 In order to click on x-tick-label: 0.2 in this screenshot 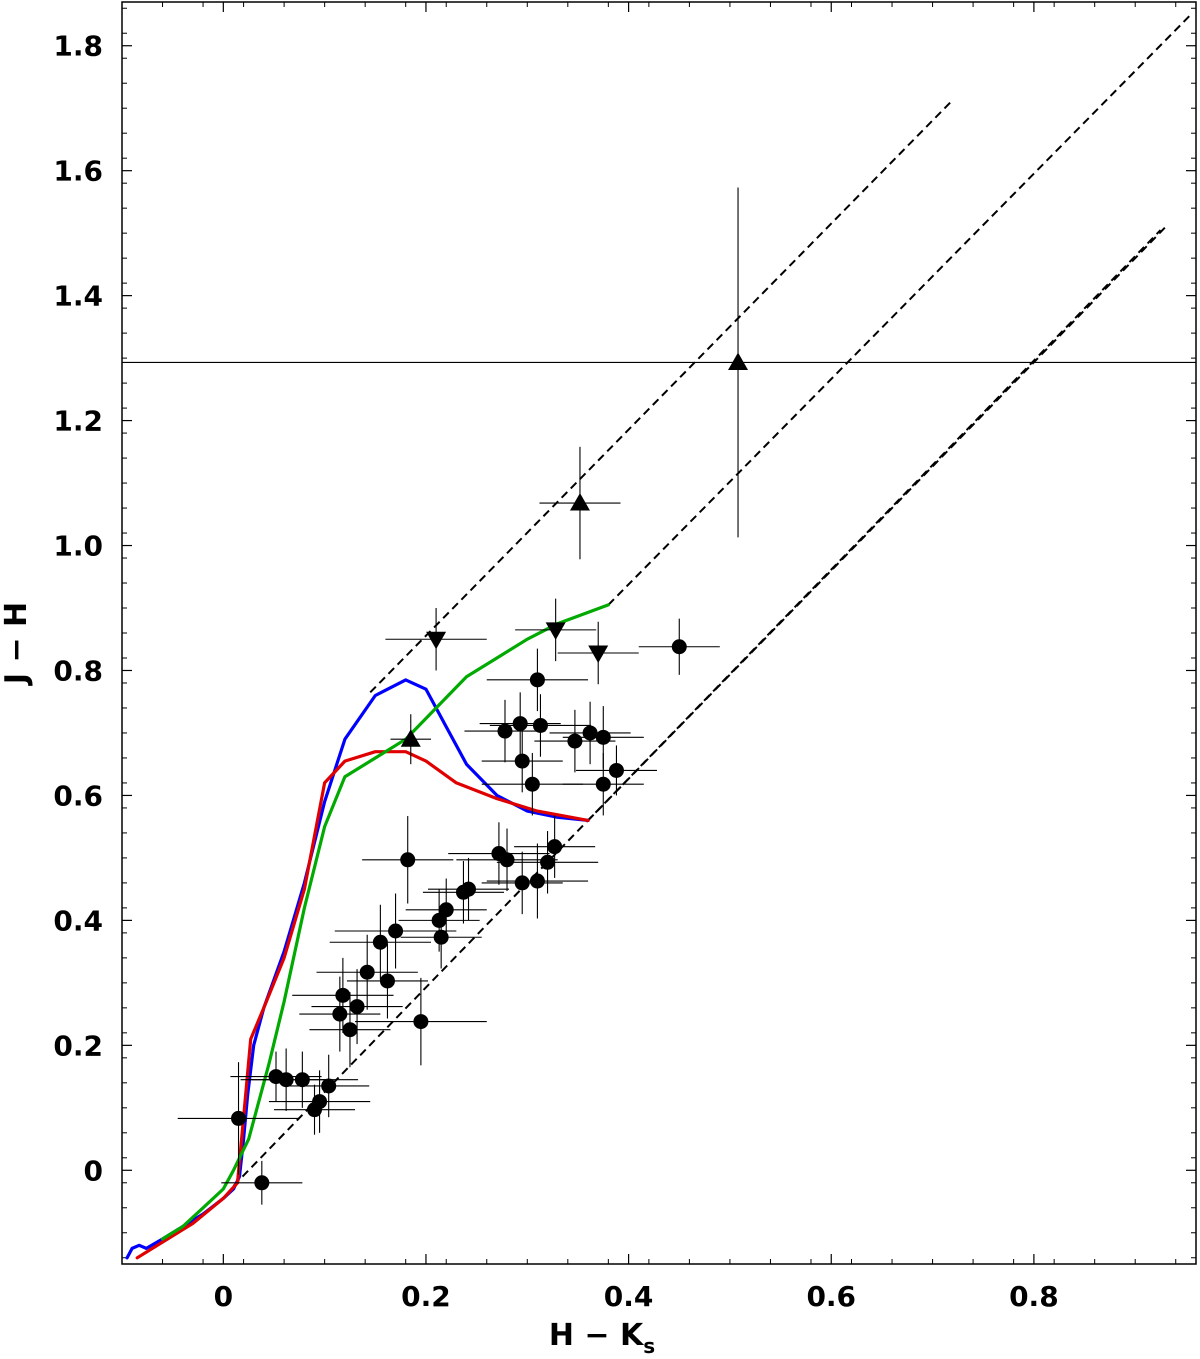, I will do `click(426, 1296)`.